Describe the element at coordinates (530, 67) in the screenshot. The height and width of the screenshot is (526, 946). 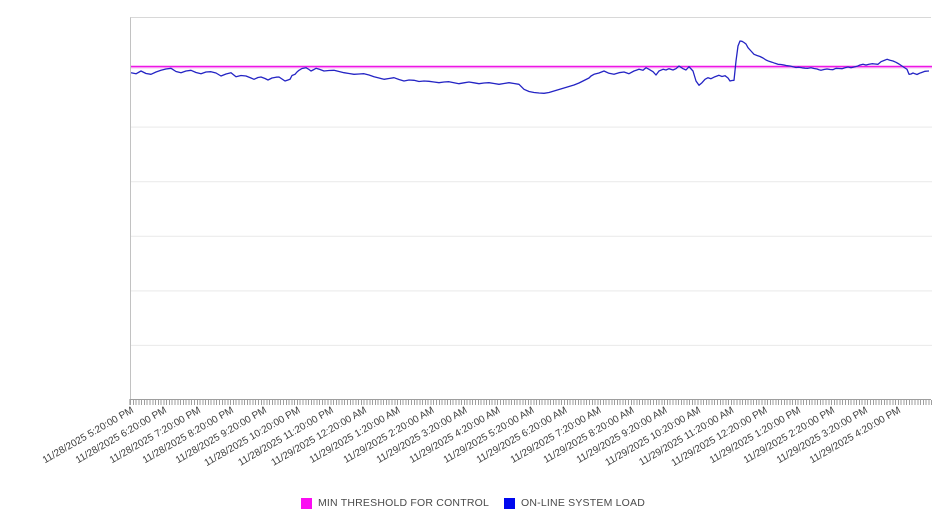
I see `load-line` at that location.